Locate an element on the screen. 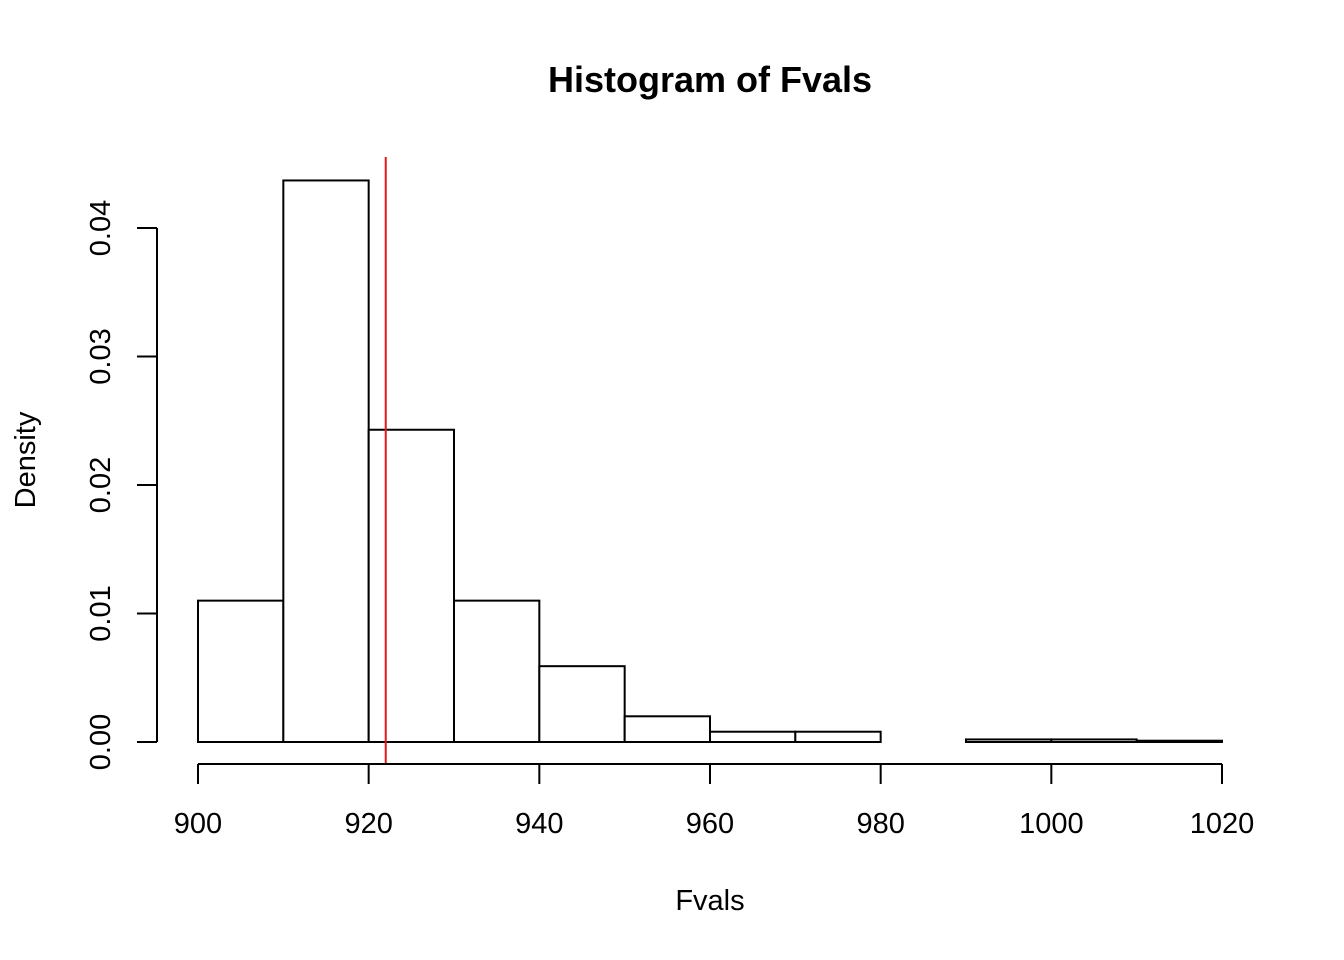 This screenshot has width=1344, height=960. y-axis-label: Density is located at coordinates (26, 459).